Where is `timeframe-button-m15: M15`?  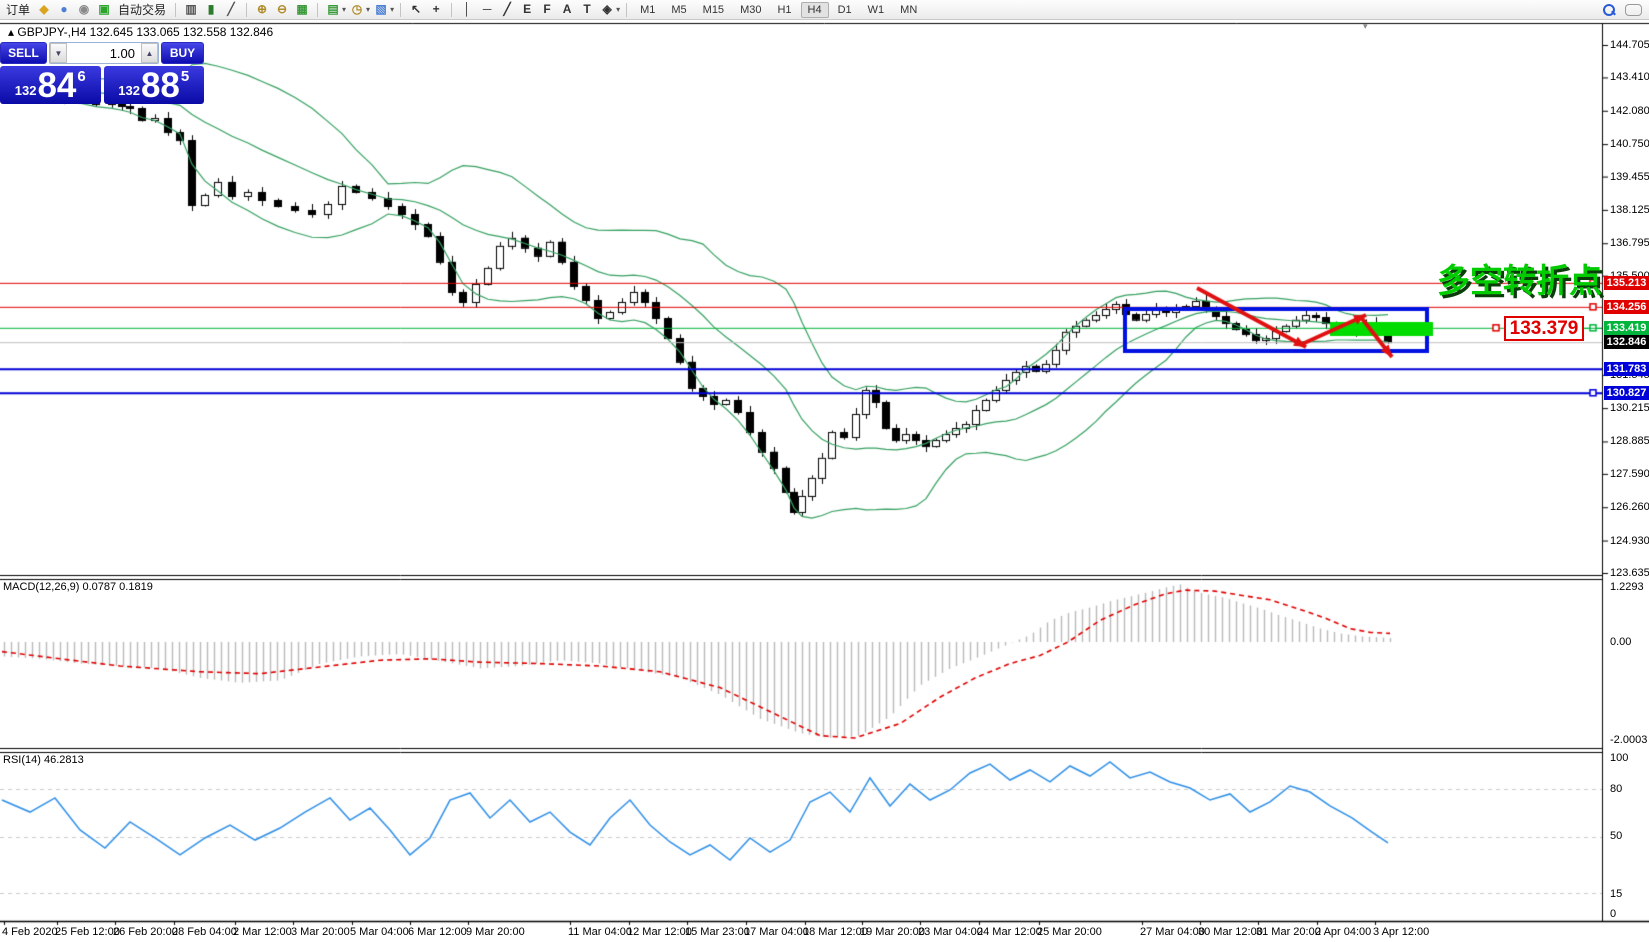
timeframe-button-m15: M15 is located at coordinates (713, 9).